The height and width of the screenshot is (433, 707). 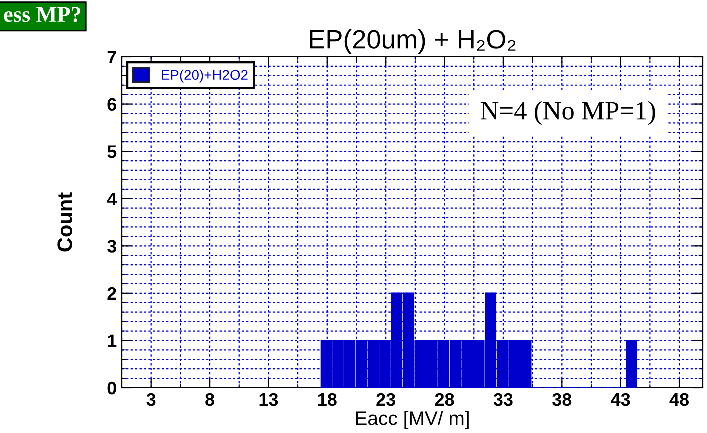 I want to click on x-tick-label: 13, so click(x=269, y=399).